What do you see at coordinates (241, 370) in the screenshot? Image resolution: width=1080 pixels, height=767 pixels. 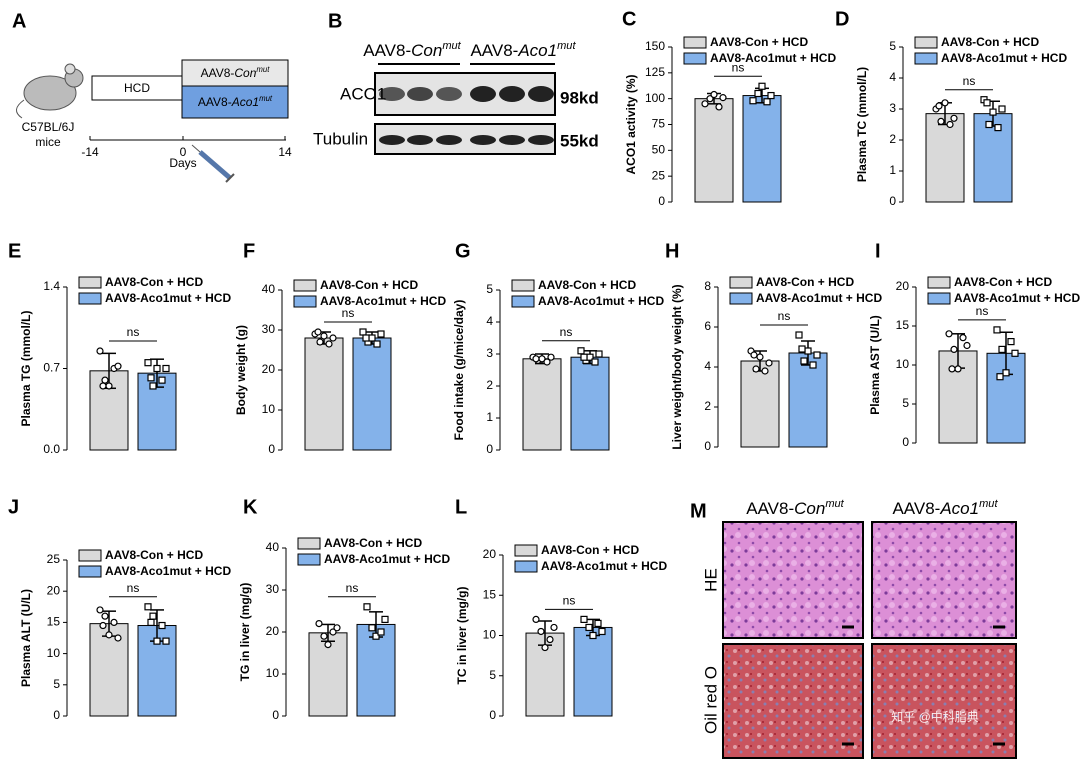 I see `y-axis-label: Body weight (g)` at bounding box center [241, 370].